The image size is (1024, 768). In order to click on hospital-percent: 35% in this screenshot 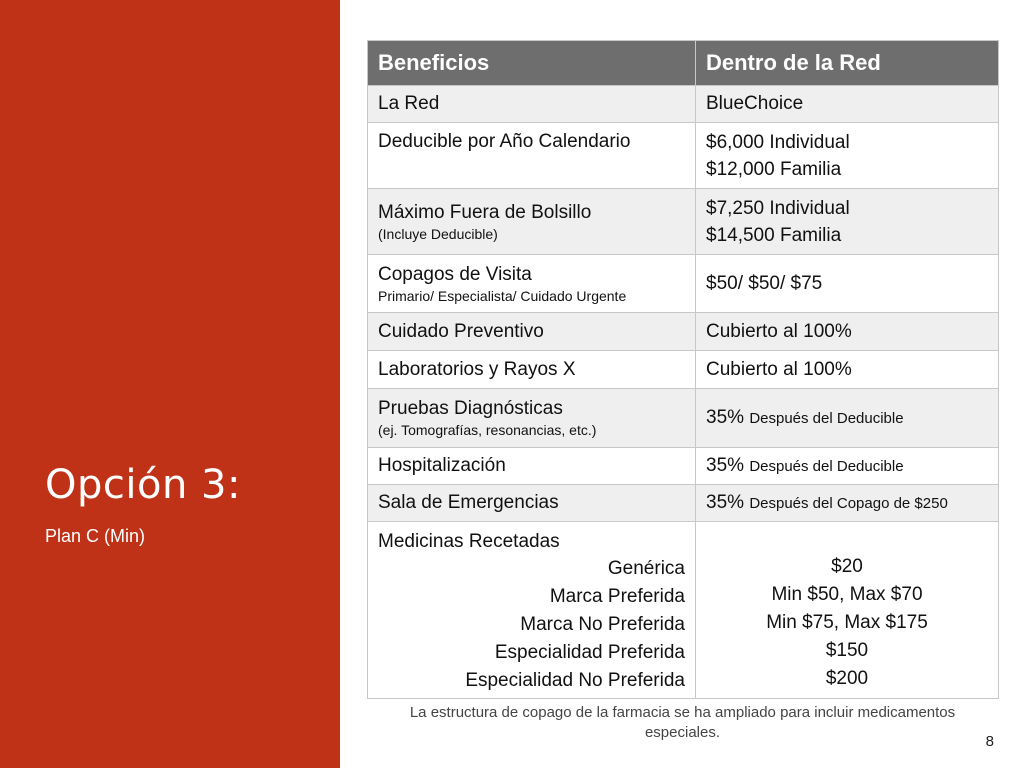, I will do `click(725, 465)`.